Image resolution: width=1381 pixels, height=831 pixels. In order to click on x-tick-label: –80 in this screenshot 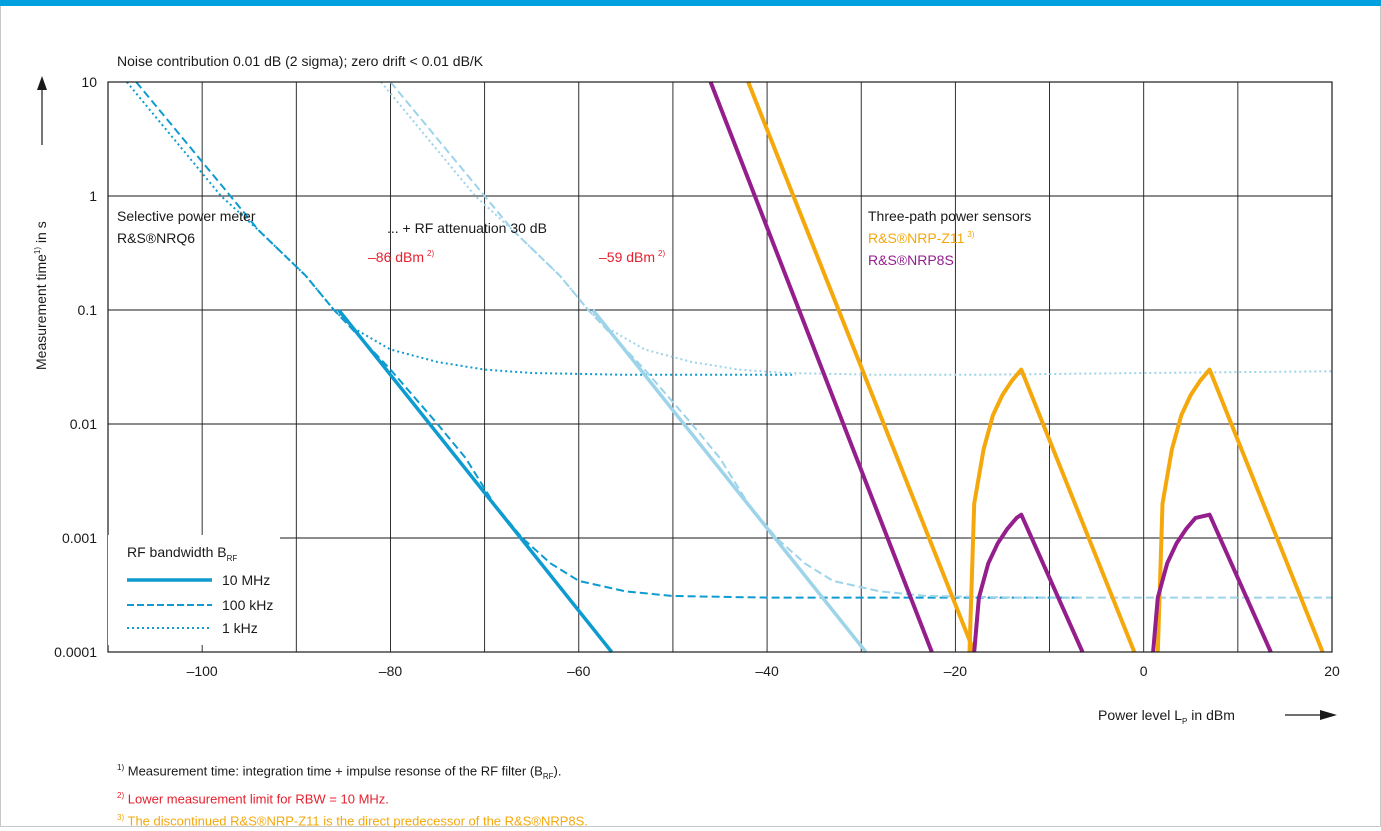, I will do `click(391, 671)`.